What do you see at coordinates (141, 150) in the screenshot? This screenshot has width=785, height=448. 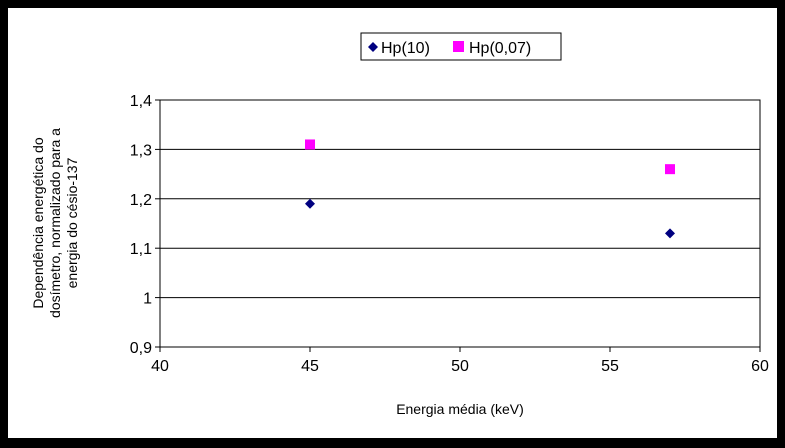 I see `y-tick-label: 1,3` at bounding box center [141, 150].